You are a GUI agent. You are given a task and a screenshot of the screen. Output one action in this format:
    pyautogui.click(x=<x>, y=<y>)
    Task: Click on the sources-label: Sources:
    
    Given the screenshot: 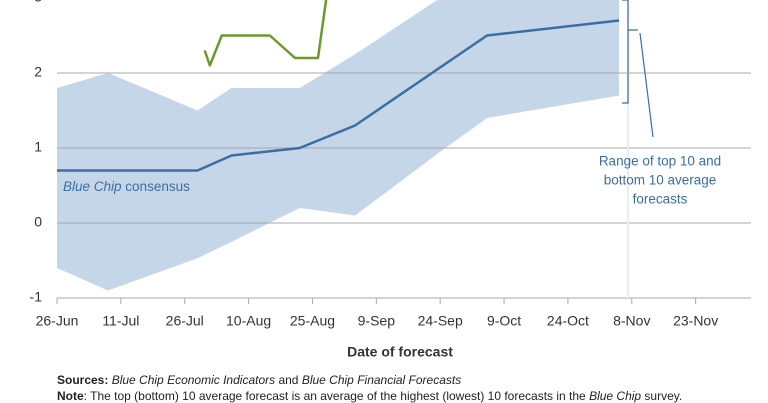 What is the action you would take?
    pyautogui.click(x=82, y=380)
    